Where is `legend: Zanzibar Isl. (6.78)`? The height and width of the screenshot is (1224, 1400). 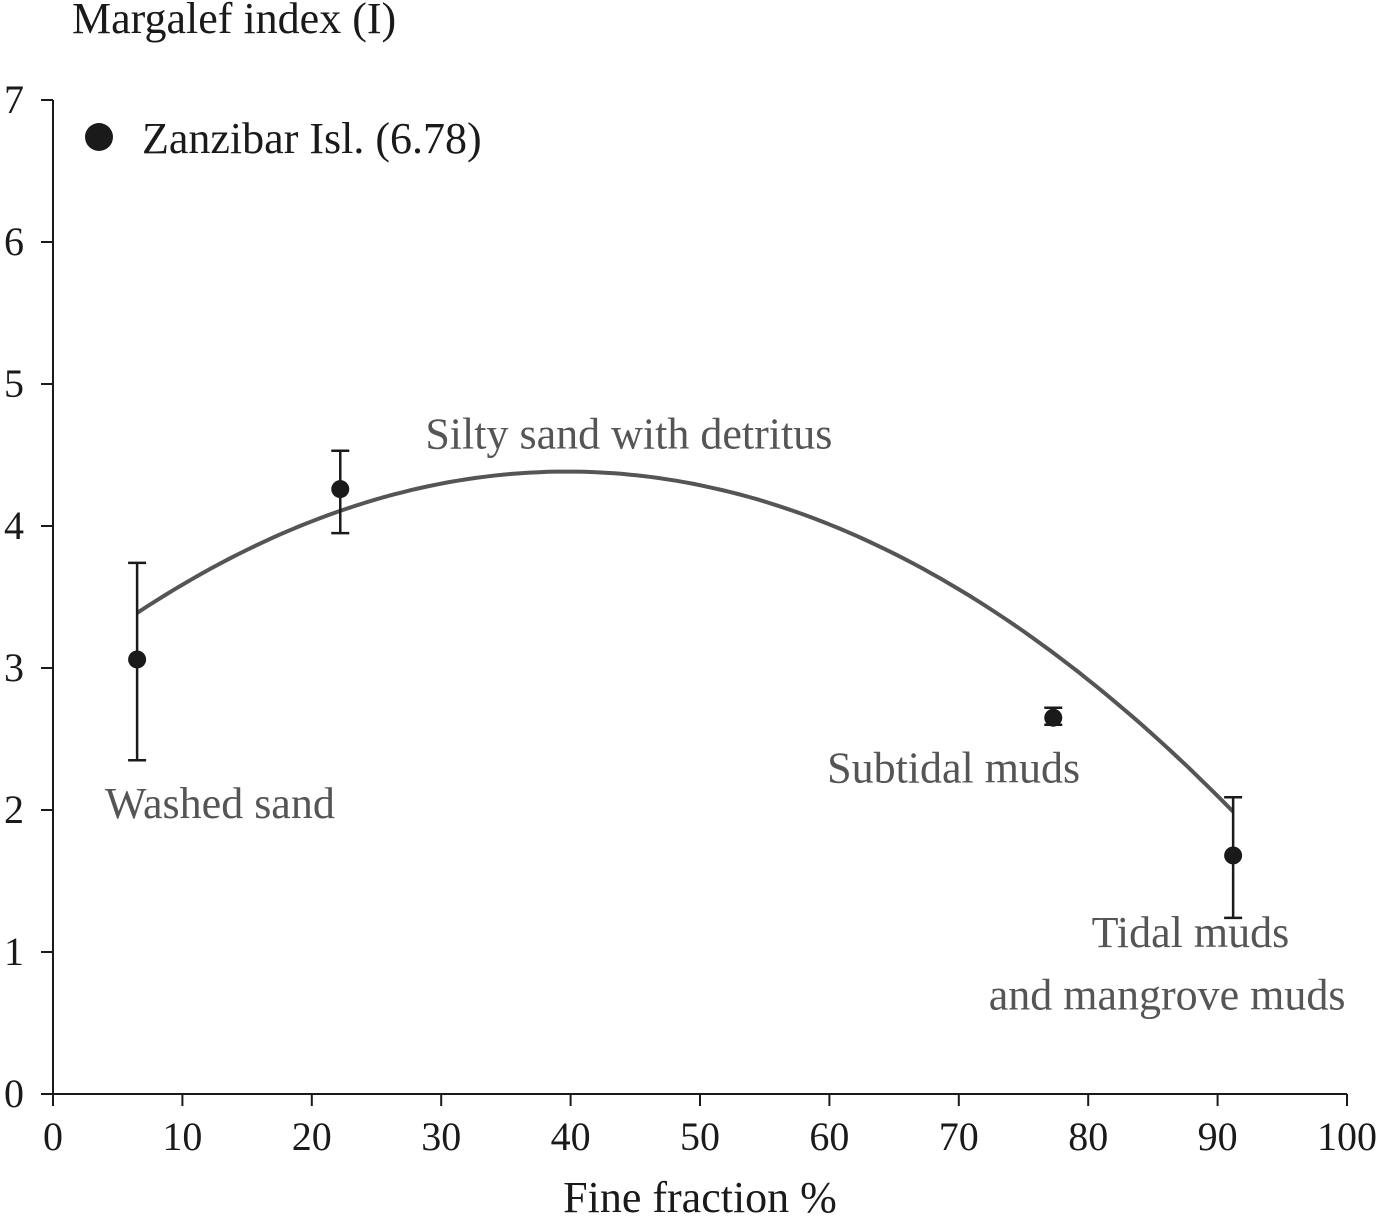 legend: Zanzibar Isl. (6.78) is located at coordinates (283, 138).